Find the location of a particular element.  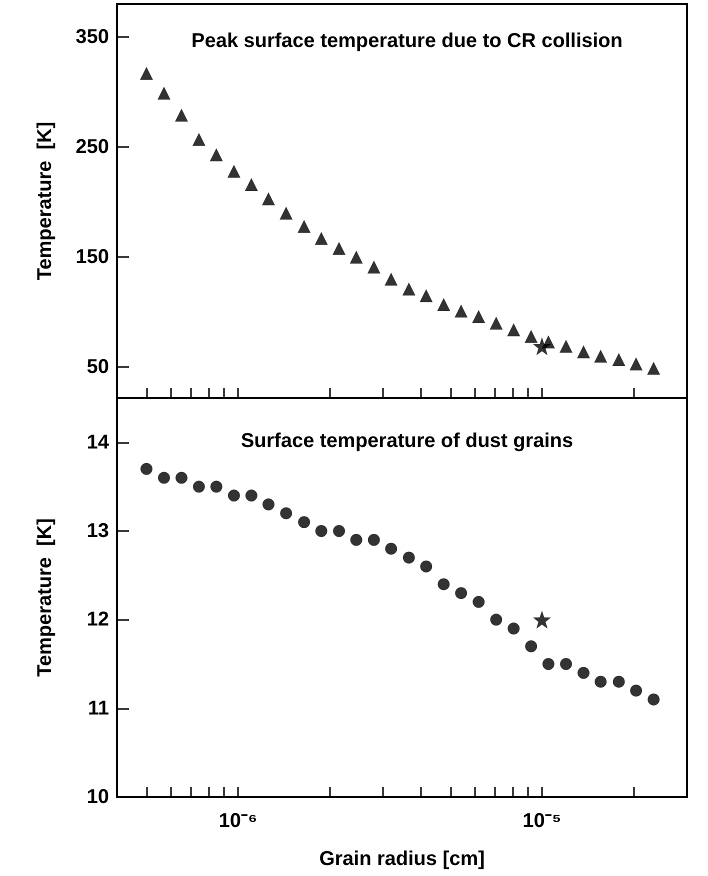

y-tick-label: 350 is located at coordinates (92, 37).